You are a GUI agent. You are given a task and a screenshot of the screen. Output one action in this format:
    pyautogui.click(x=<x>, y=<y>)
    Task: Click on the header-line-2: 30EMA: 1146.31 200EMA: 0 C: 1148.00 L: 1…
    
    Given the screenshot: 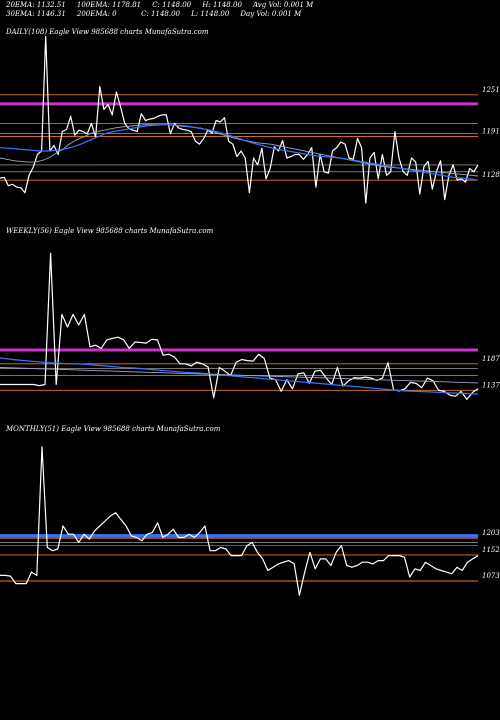 What is the action you would take?
    pyautogui.click(x=154, y=14)
    